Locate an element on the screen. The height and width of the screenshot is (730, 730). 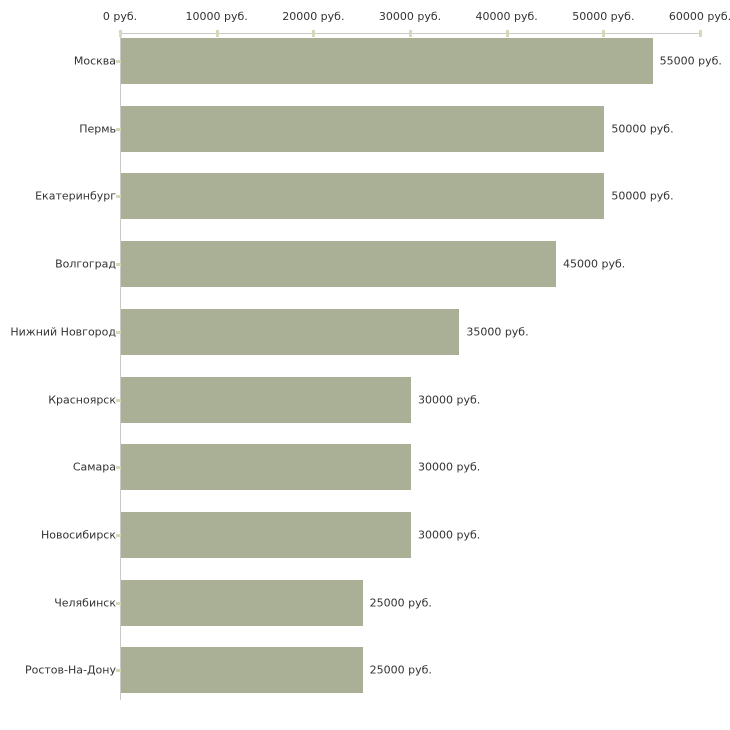
category-label: Самара is located at coordinates (94, 467).